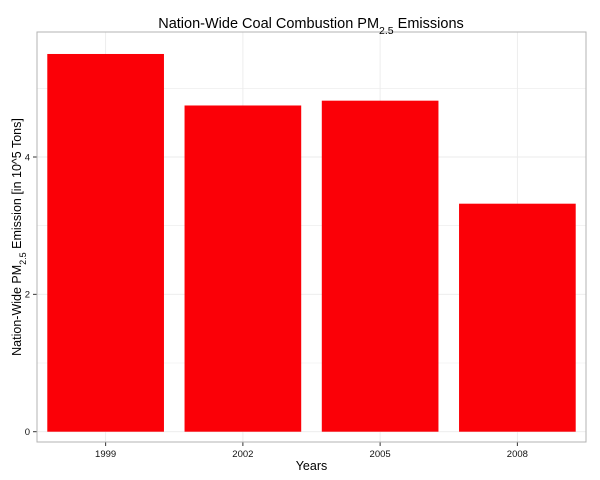 The image size is (600, 480). What do you see at coordinates (27, 295) in the screenshot?
I see `y-tick-label: 2` at bounding box center [27, 295].